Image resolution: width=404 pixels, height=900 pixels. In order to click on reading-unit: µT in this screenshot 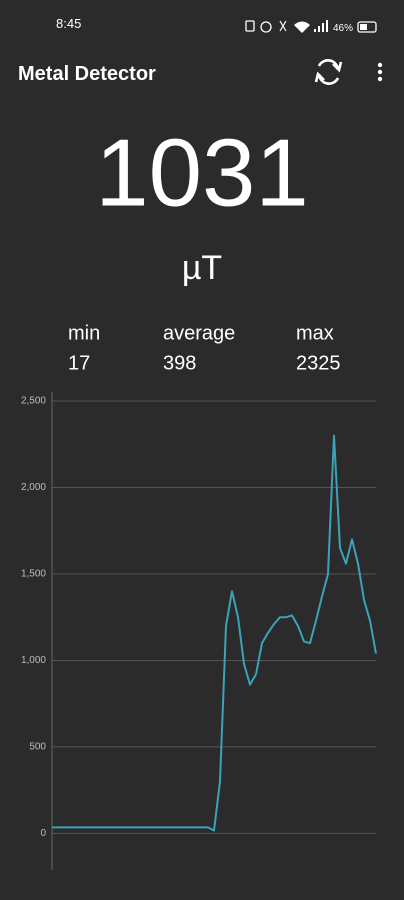, I will do `click(202, 268)`.